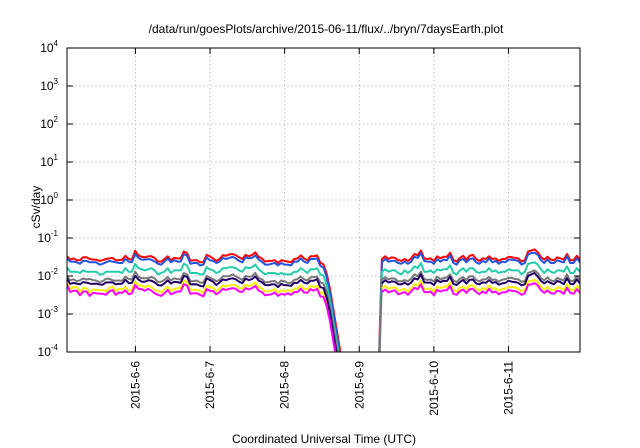  I want to click on y-tick-label: 10⁻¹, so click(48, 237).